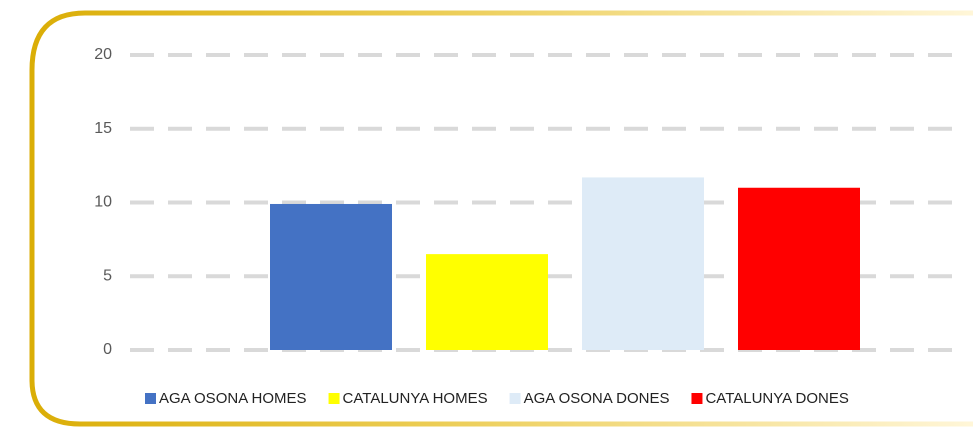  What do you see at coordinates (776, 398) in the screenshot?
I see `legend-label: CATALUNYA DONES` at bounding box center [776, 398].